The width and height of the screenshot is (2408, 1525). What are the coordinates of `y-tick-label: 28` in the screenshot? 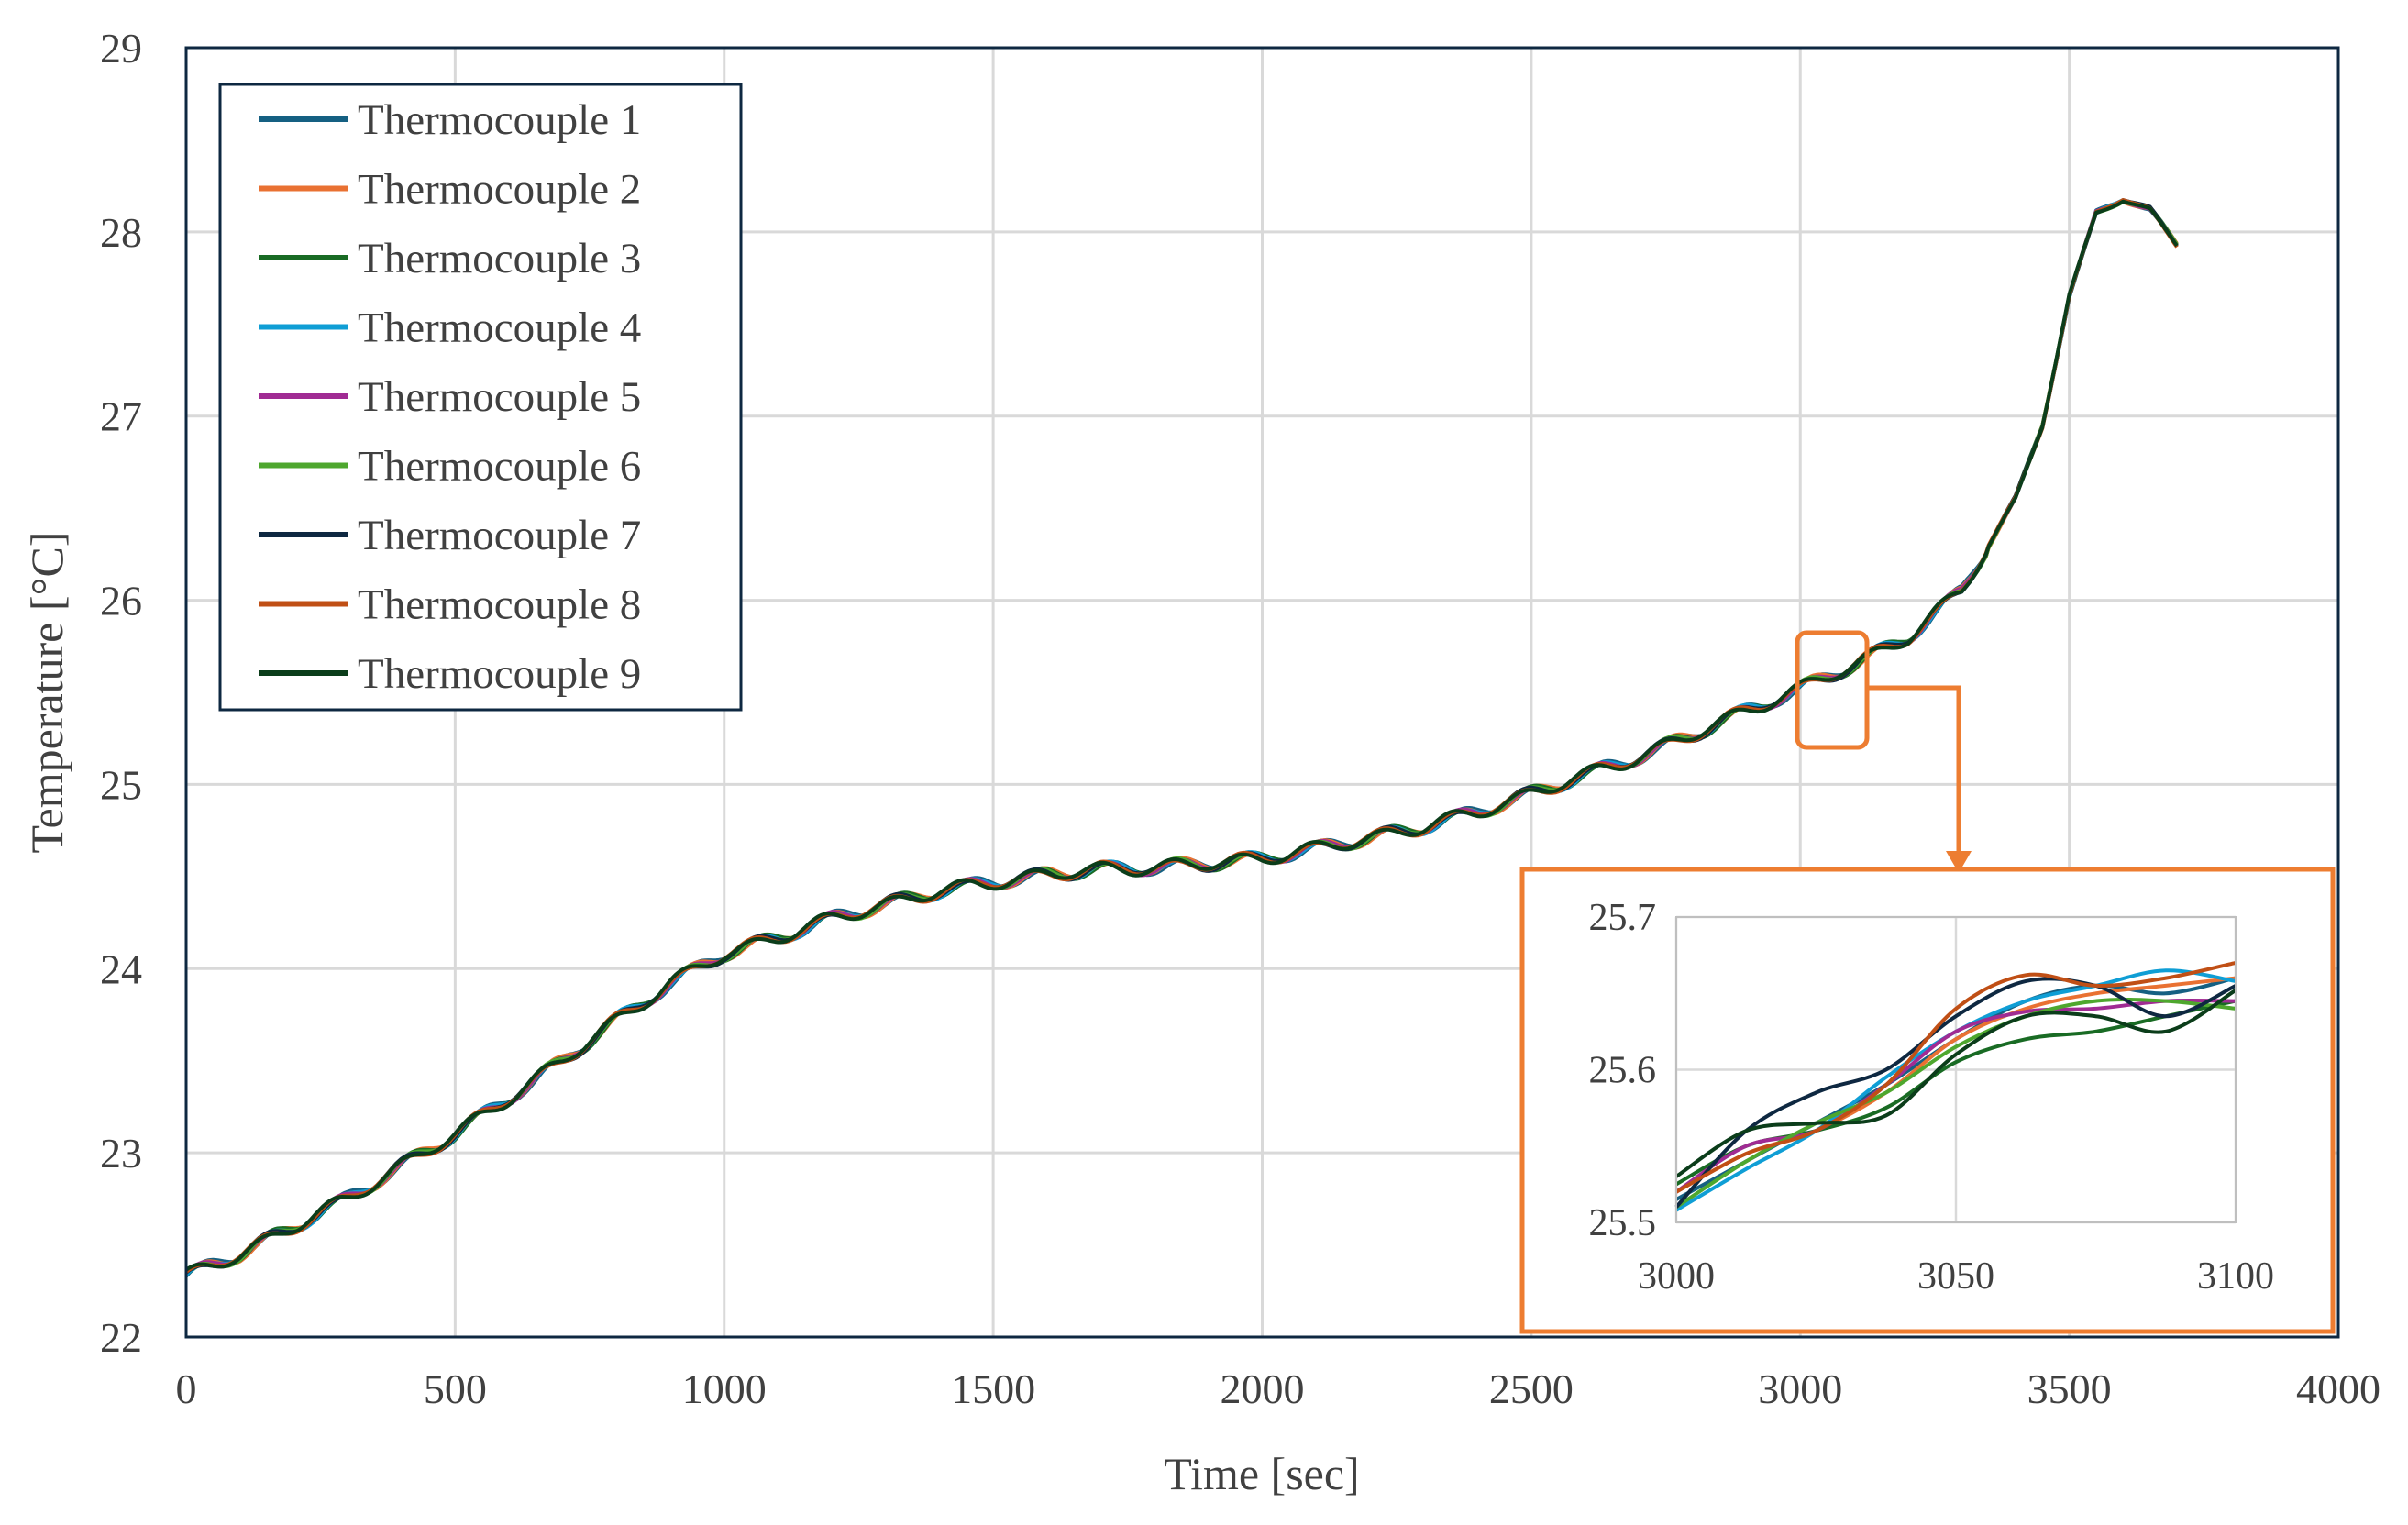 It's located at (121, 232).